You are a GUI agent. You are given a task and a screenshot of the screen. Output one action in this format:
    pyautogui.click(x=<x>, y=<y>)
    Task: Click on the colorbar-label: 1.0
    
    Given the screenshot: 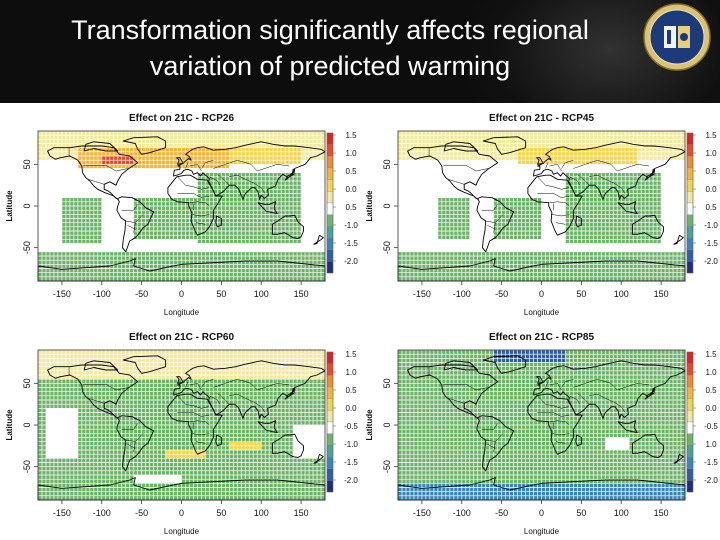 What is the action you would take?
    pyautogui.click(x=711, y=444)
    